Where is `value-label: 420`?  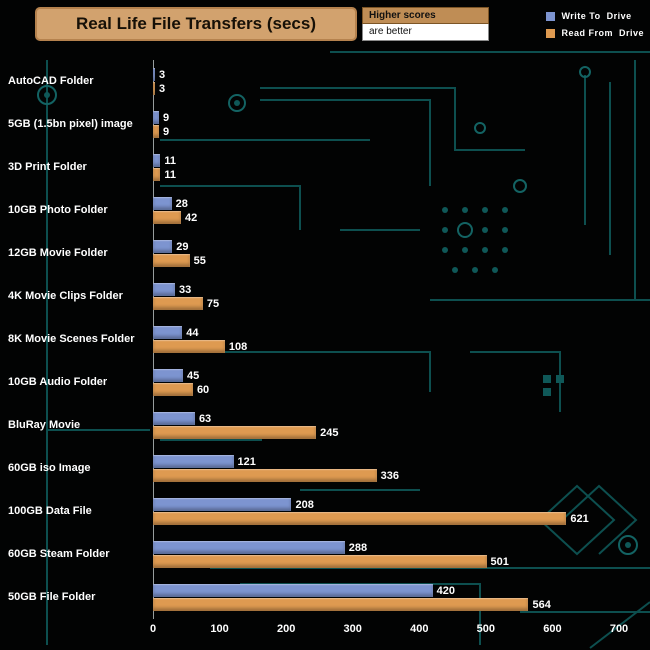 value-label: 420 is located at coordinates (445, 590).